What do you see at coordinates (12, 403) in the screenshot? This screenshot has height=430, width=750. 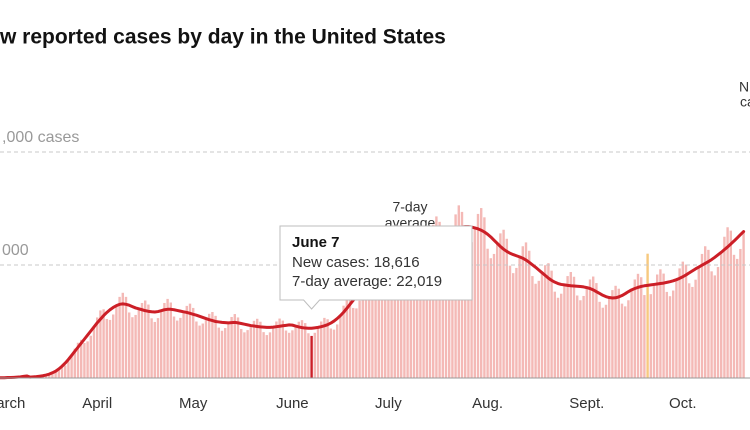 I see `x-tick-label: arch` at bounding box center [12, 403].